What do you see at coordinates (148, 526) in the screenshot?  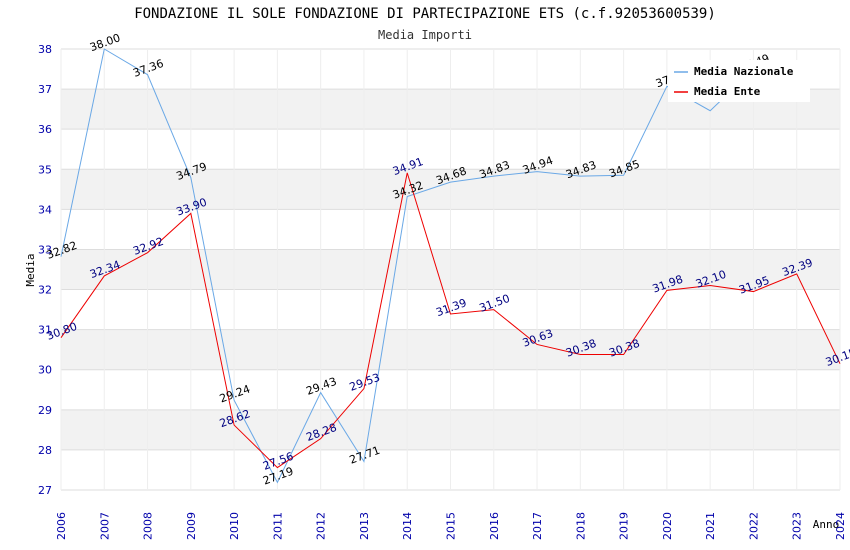 I see `x-tick-label: 2008` at bounding box center [148, 526].